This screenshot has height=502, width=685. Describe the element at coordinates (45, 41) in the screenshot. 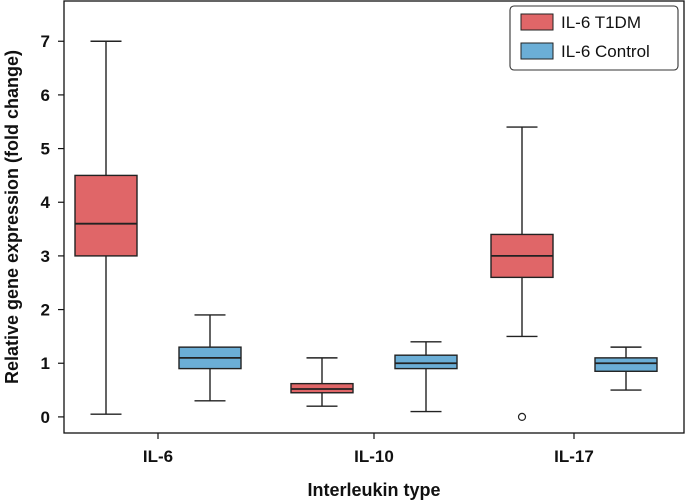

I see `y-tick-label: 7` at that location.